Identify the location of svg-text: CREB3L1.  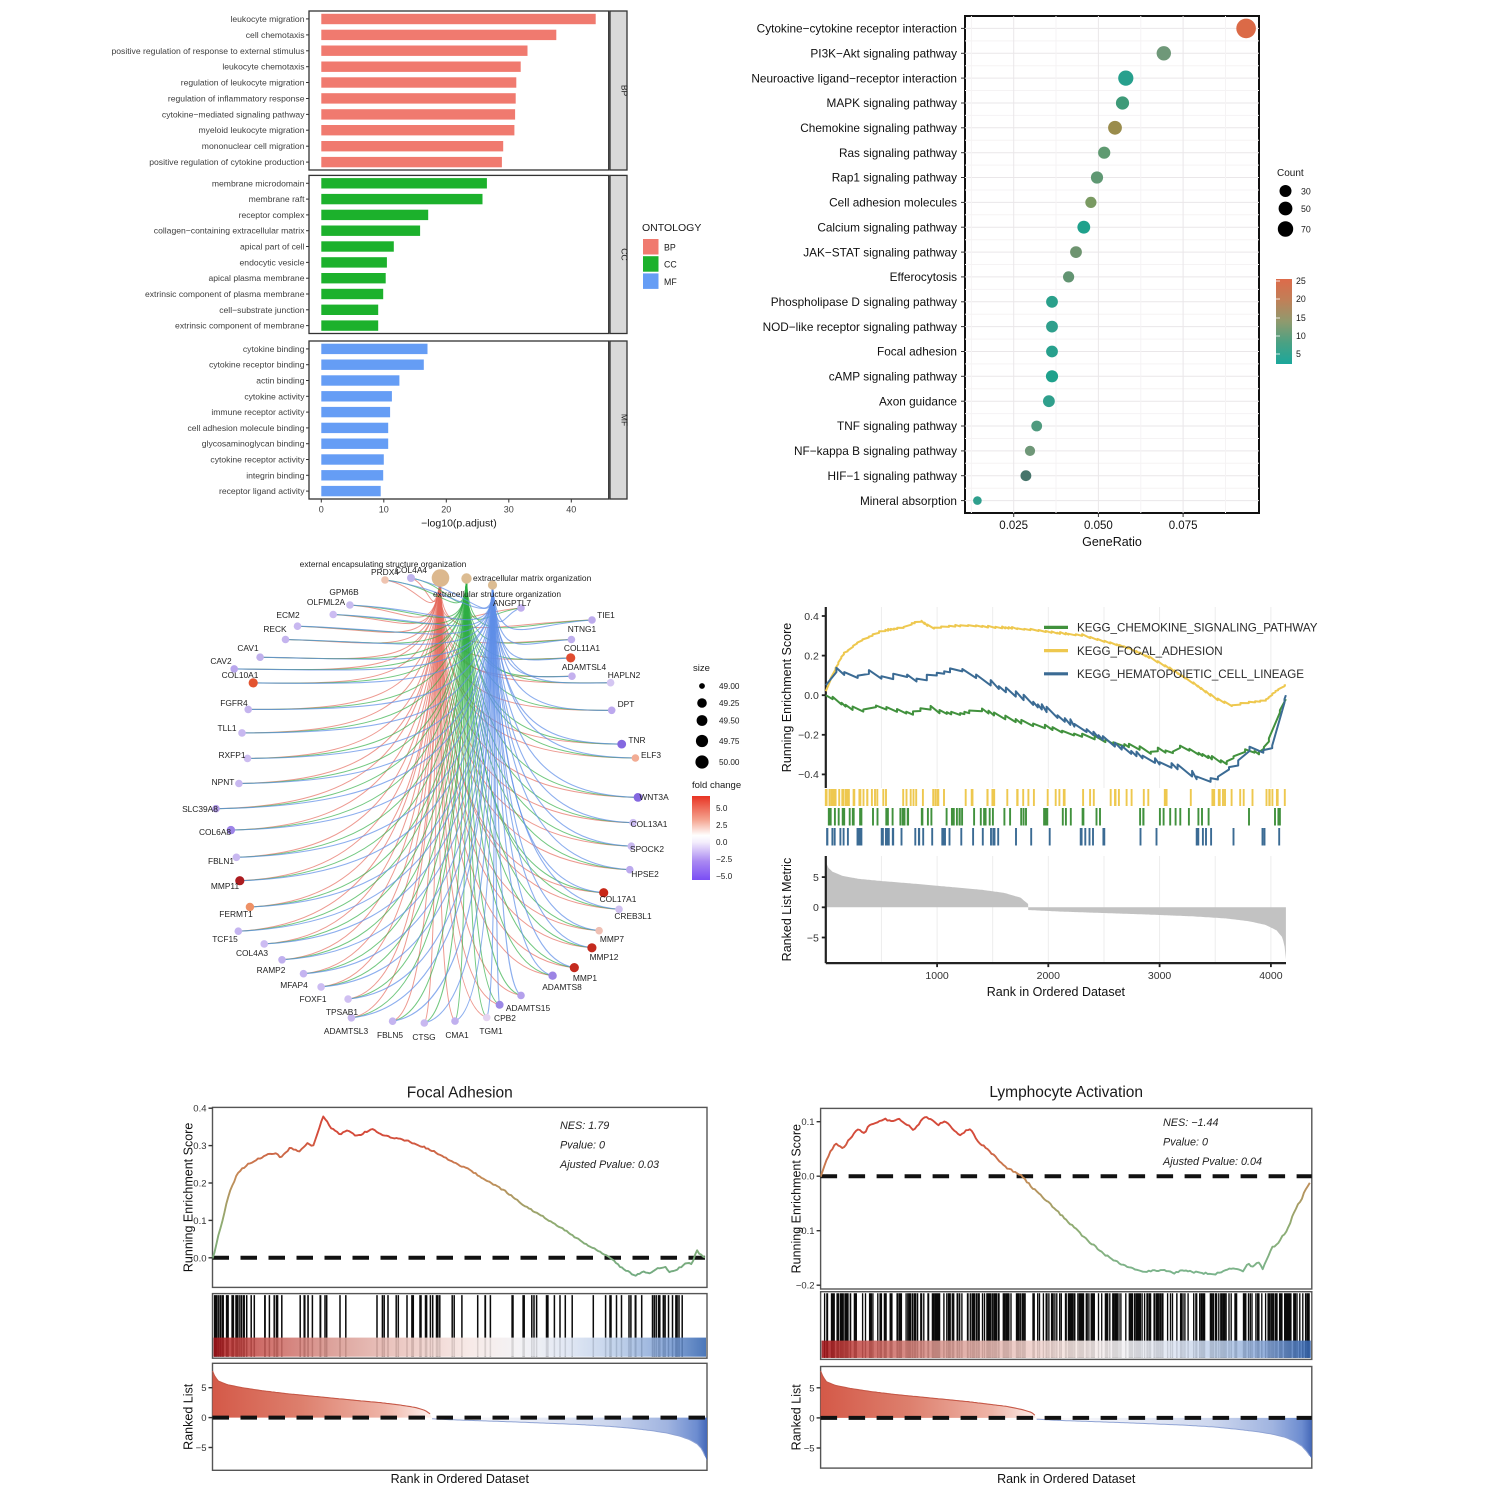
(633, 916).